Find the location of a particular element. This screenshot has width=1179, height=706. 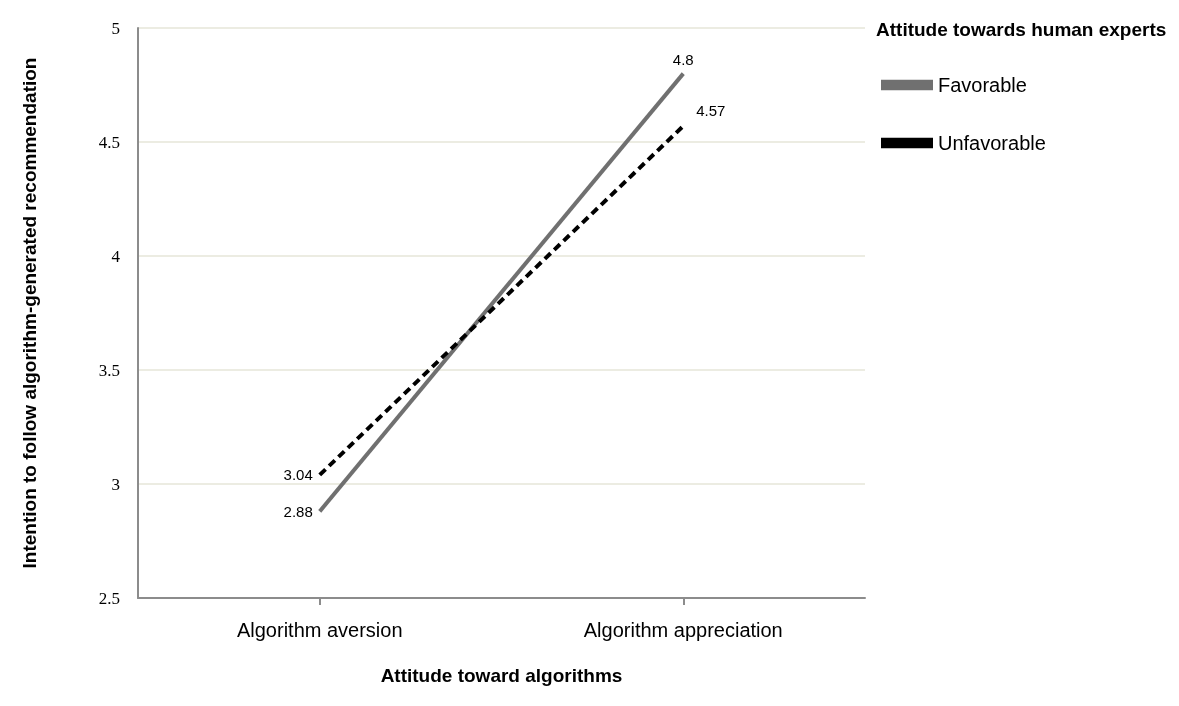

y-tick-label: 3 is located at coordinates (115, 484).